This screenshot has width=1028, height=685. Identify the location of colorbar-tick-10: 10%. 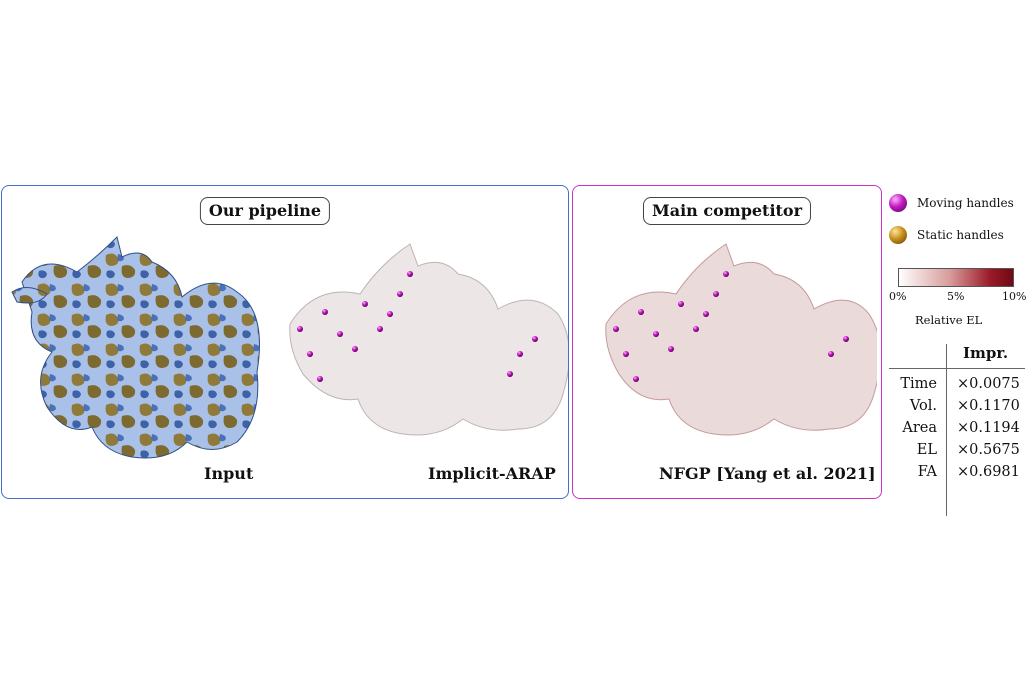
(1014, 296).